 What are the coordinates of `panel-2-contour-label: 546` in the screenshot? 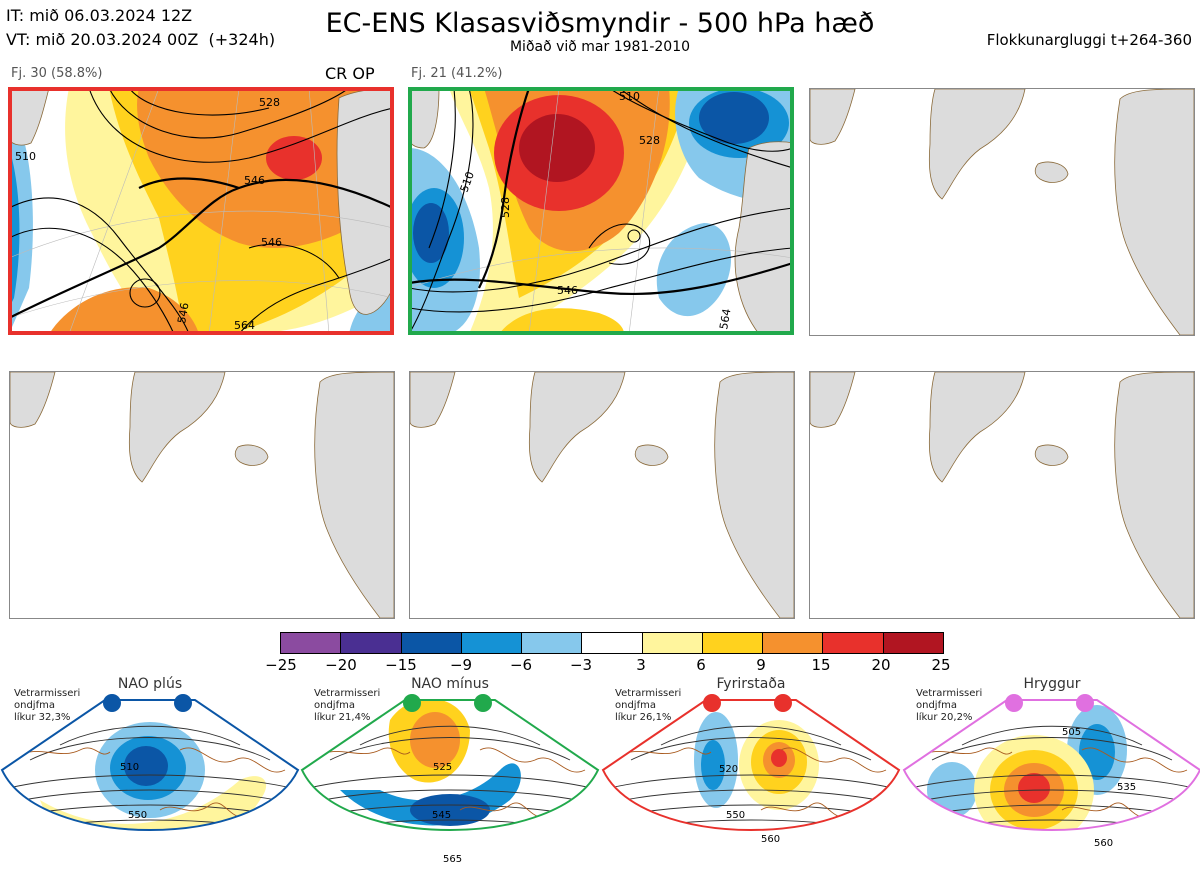 It's located at (567, 290).